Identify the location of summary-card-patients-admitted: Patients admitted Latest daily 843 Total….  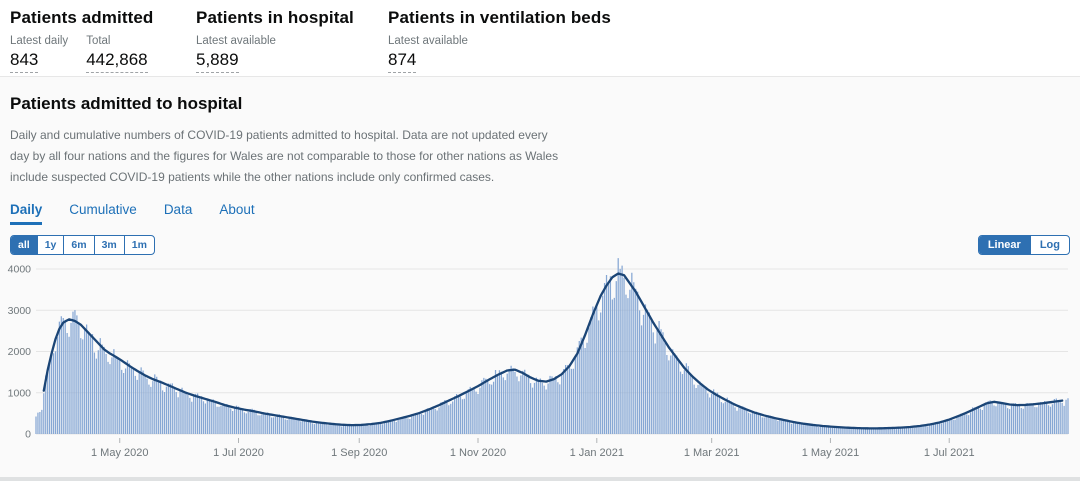
(103, 40).